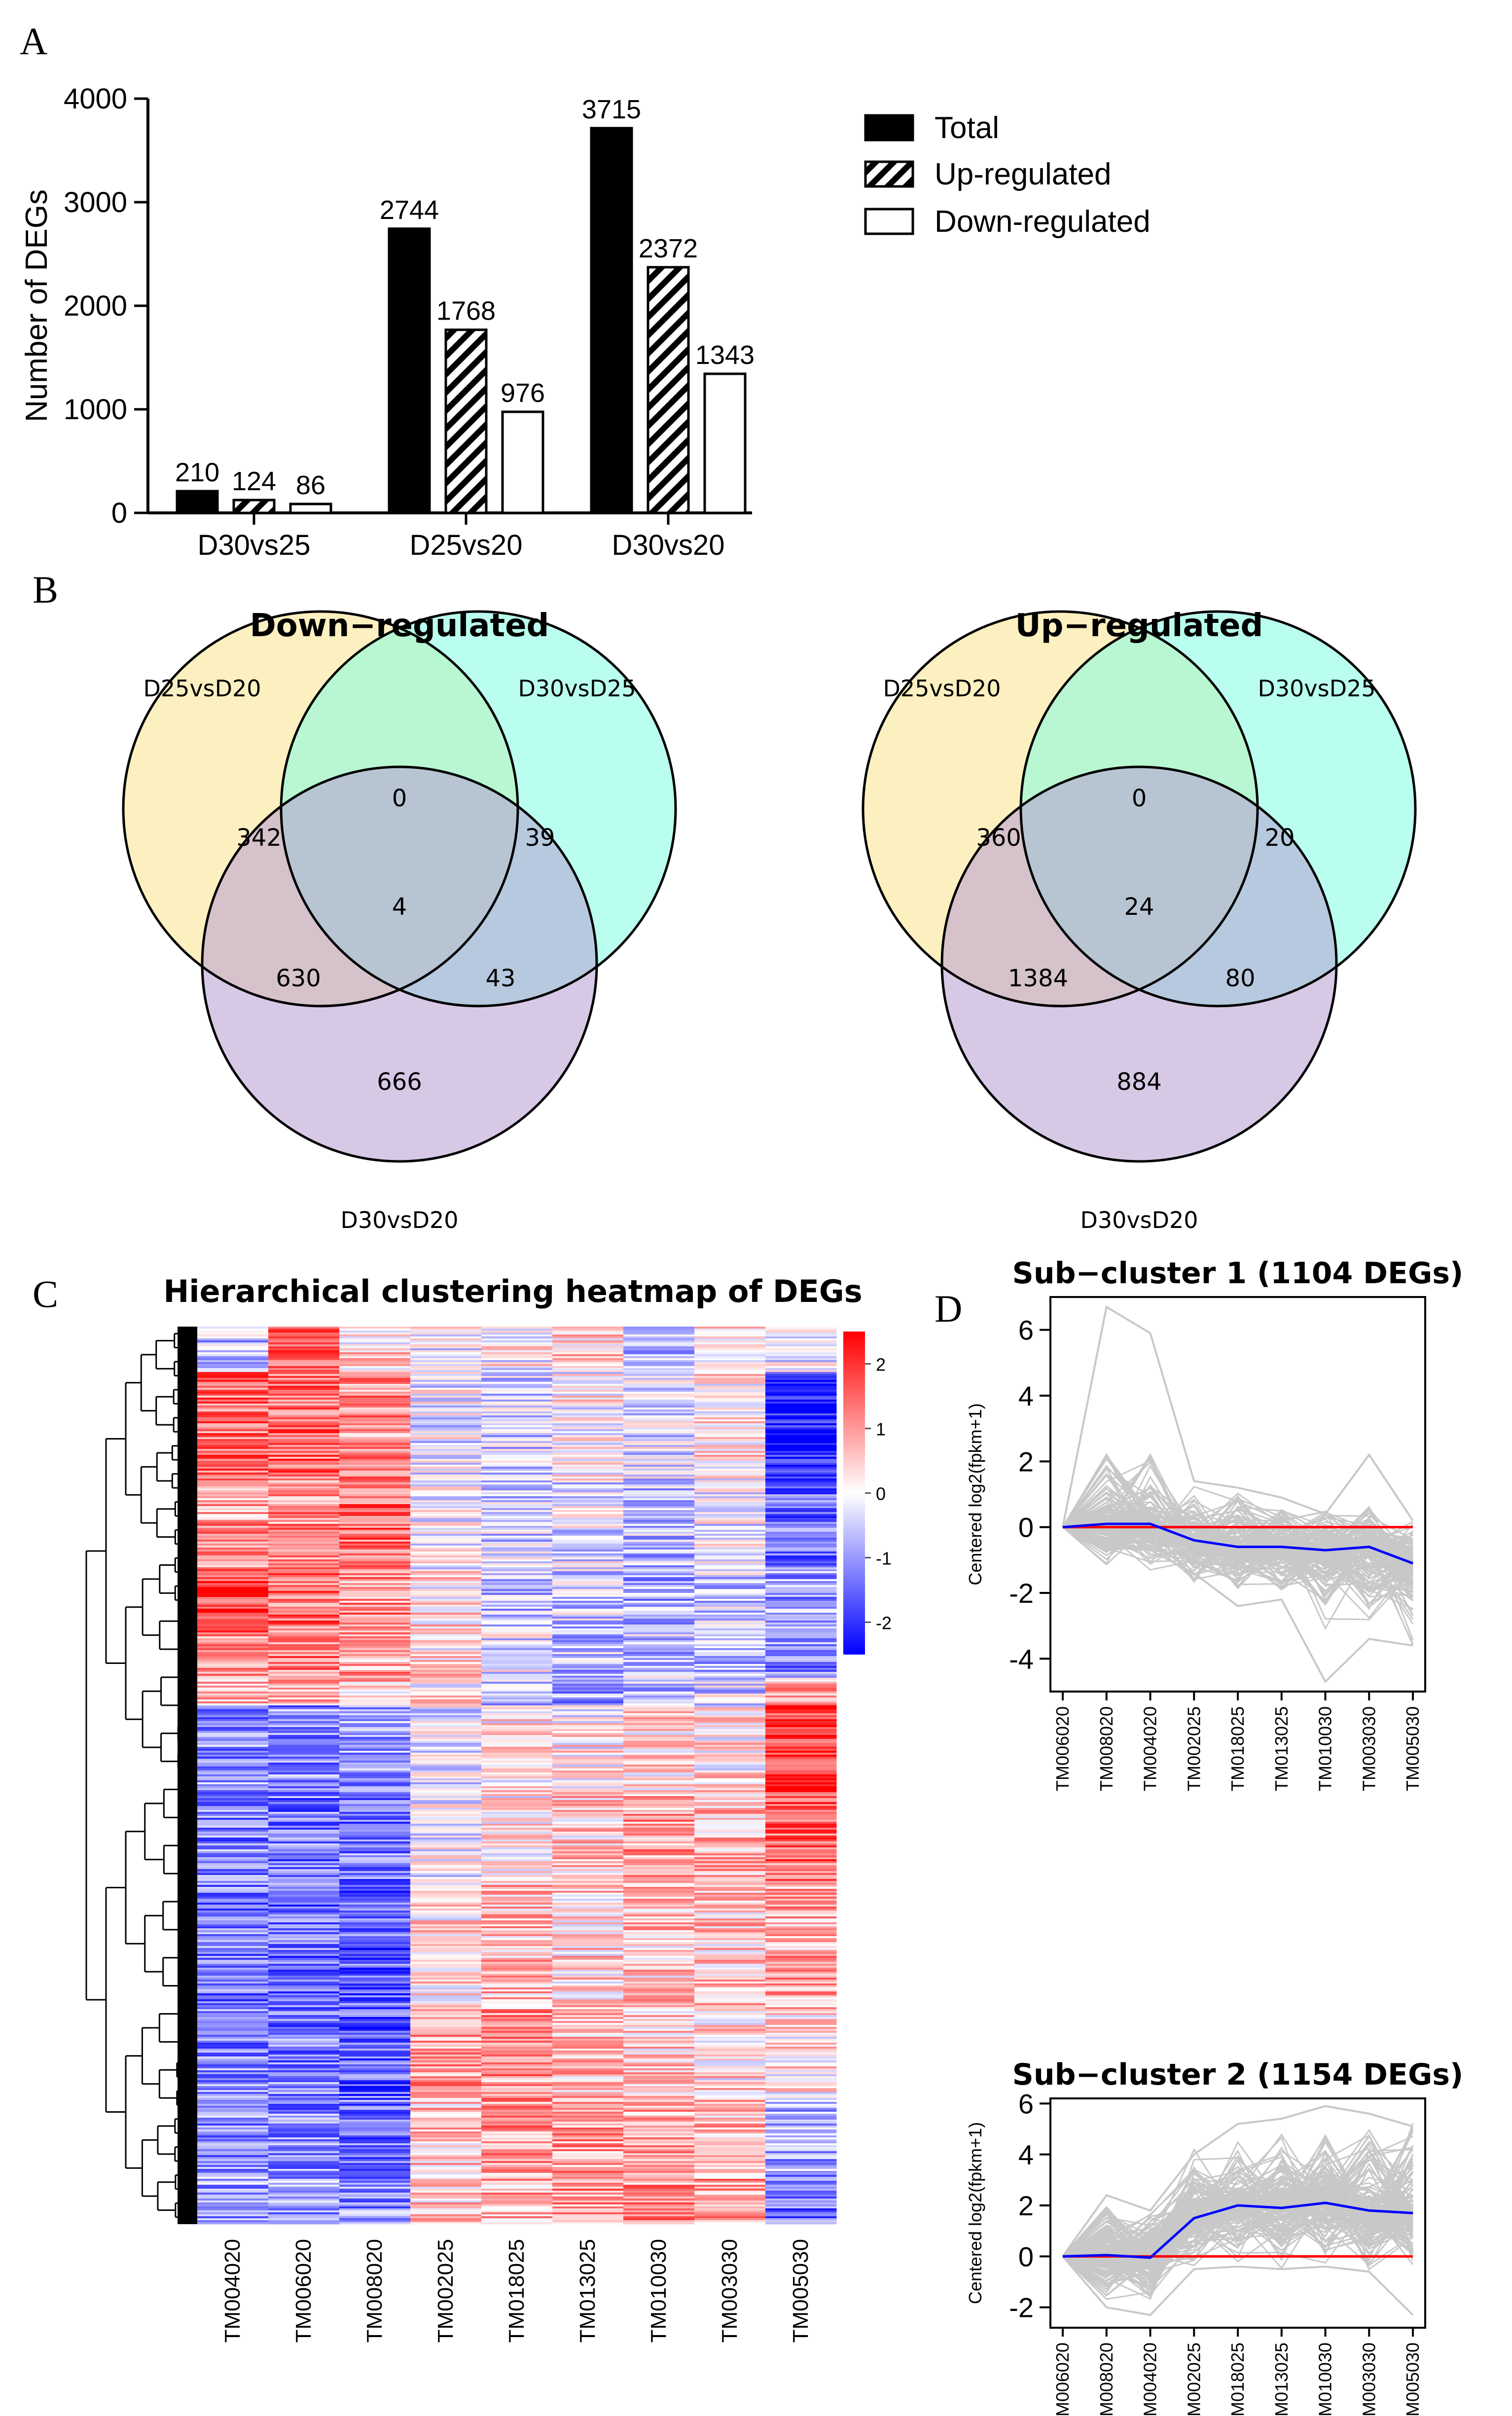 This screenshot has width=1512, height=2416. What do you see at coordinates (1281, 2379) in the screenshot?
I see `x-tick-label: TM013025` at bounding box center [1281, 2379].